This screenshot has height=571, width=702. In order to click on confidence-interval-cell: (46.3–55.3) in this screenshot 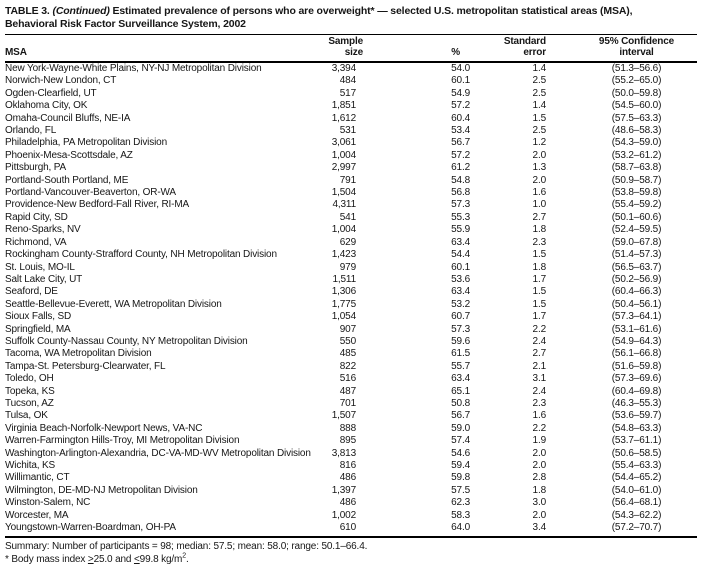, I will do `click(636, 403)`.